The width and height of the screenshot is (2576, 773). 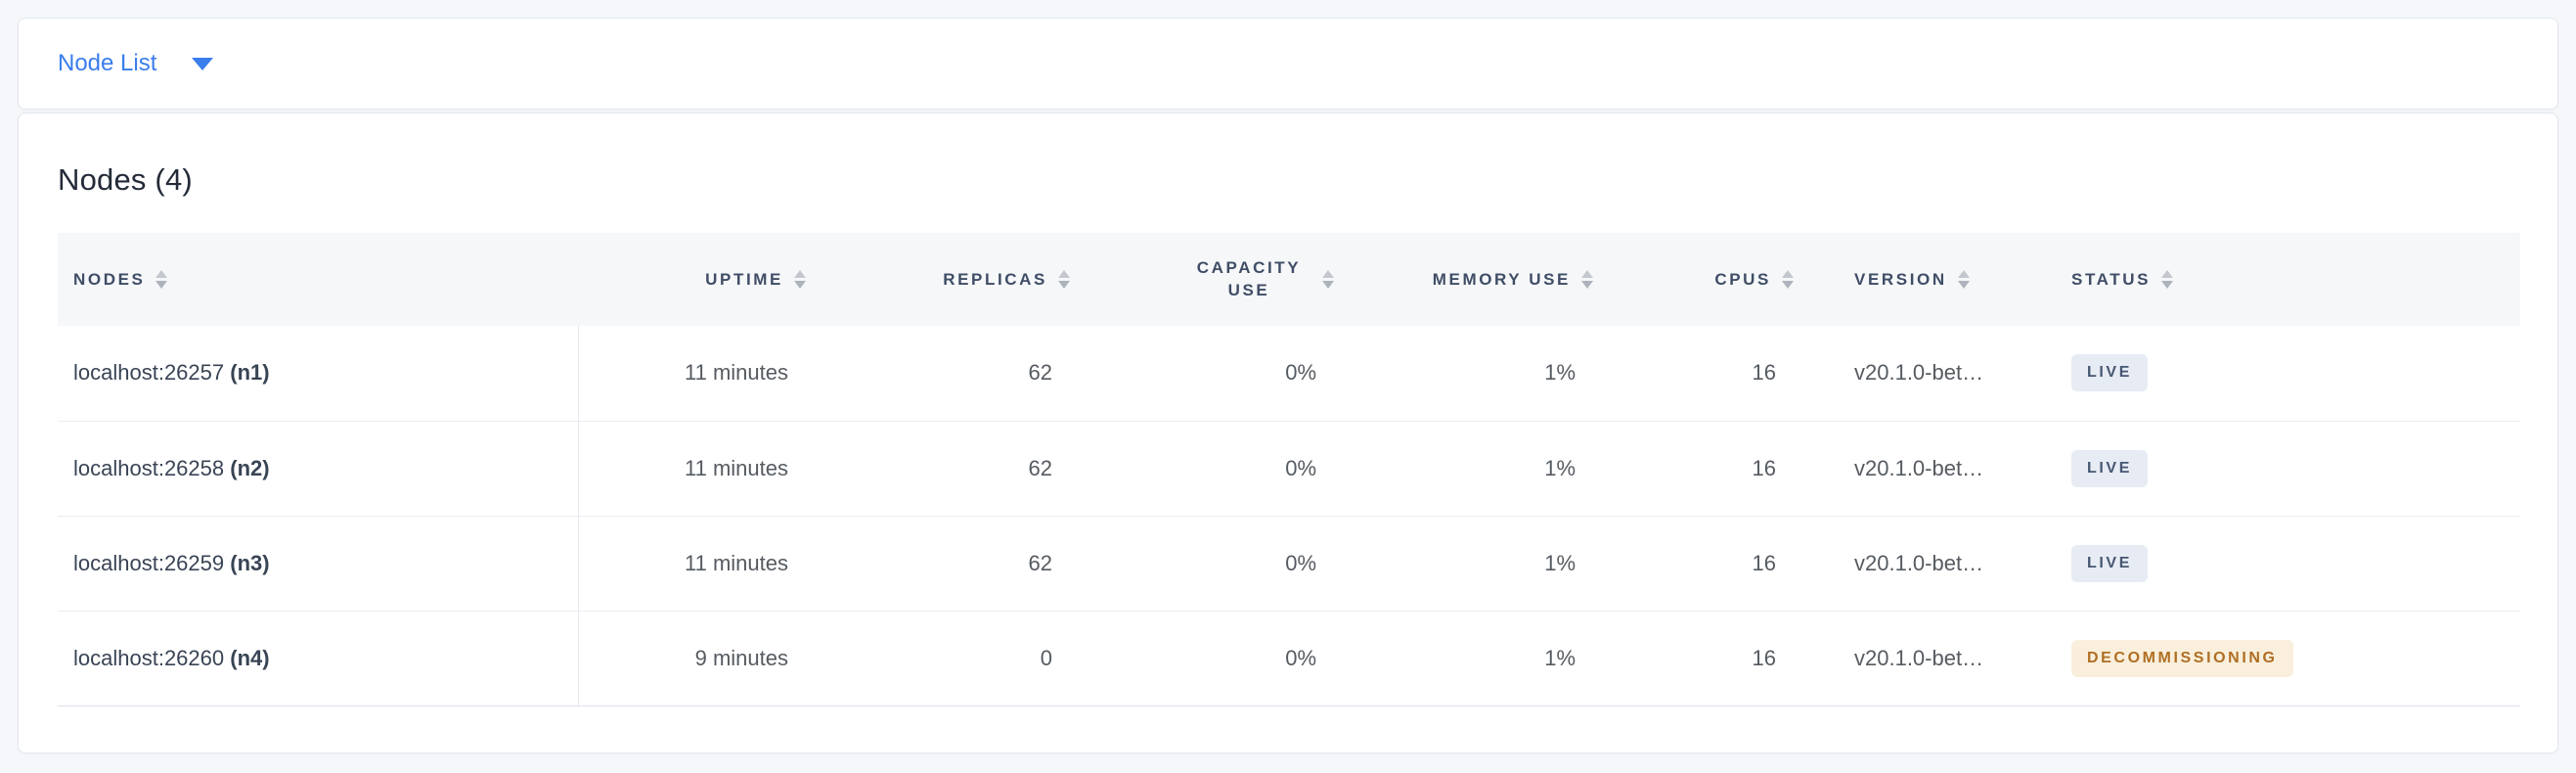 I want to click on node-address-cell: localhost:26257 (n1), so click(x=318, y=374).